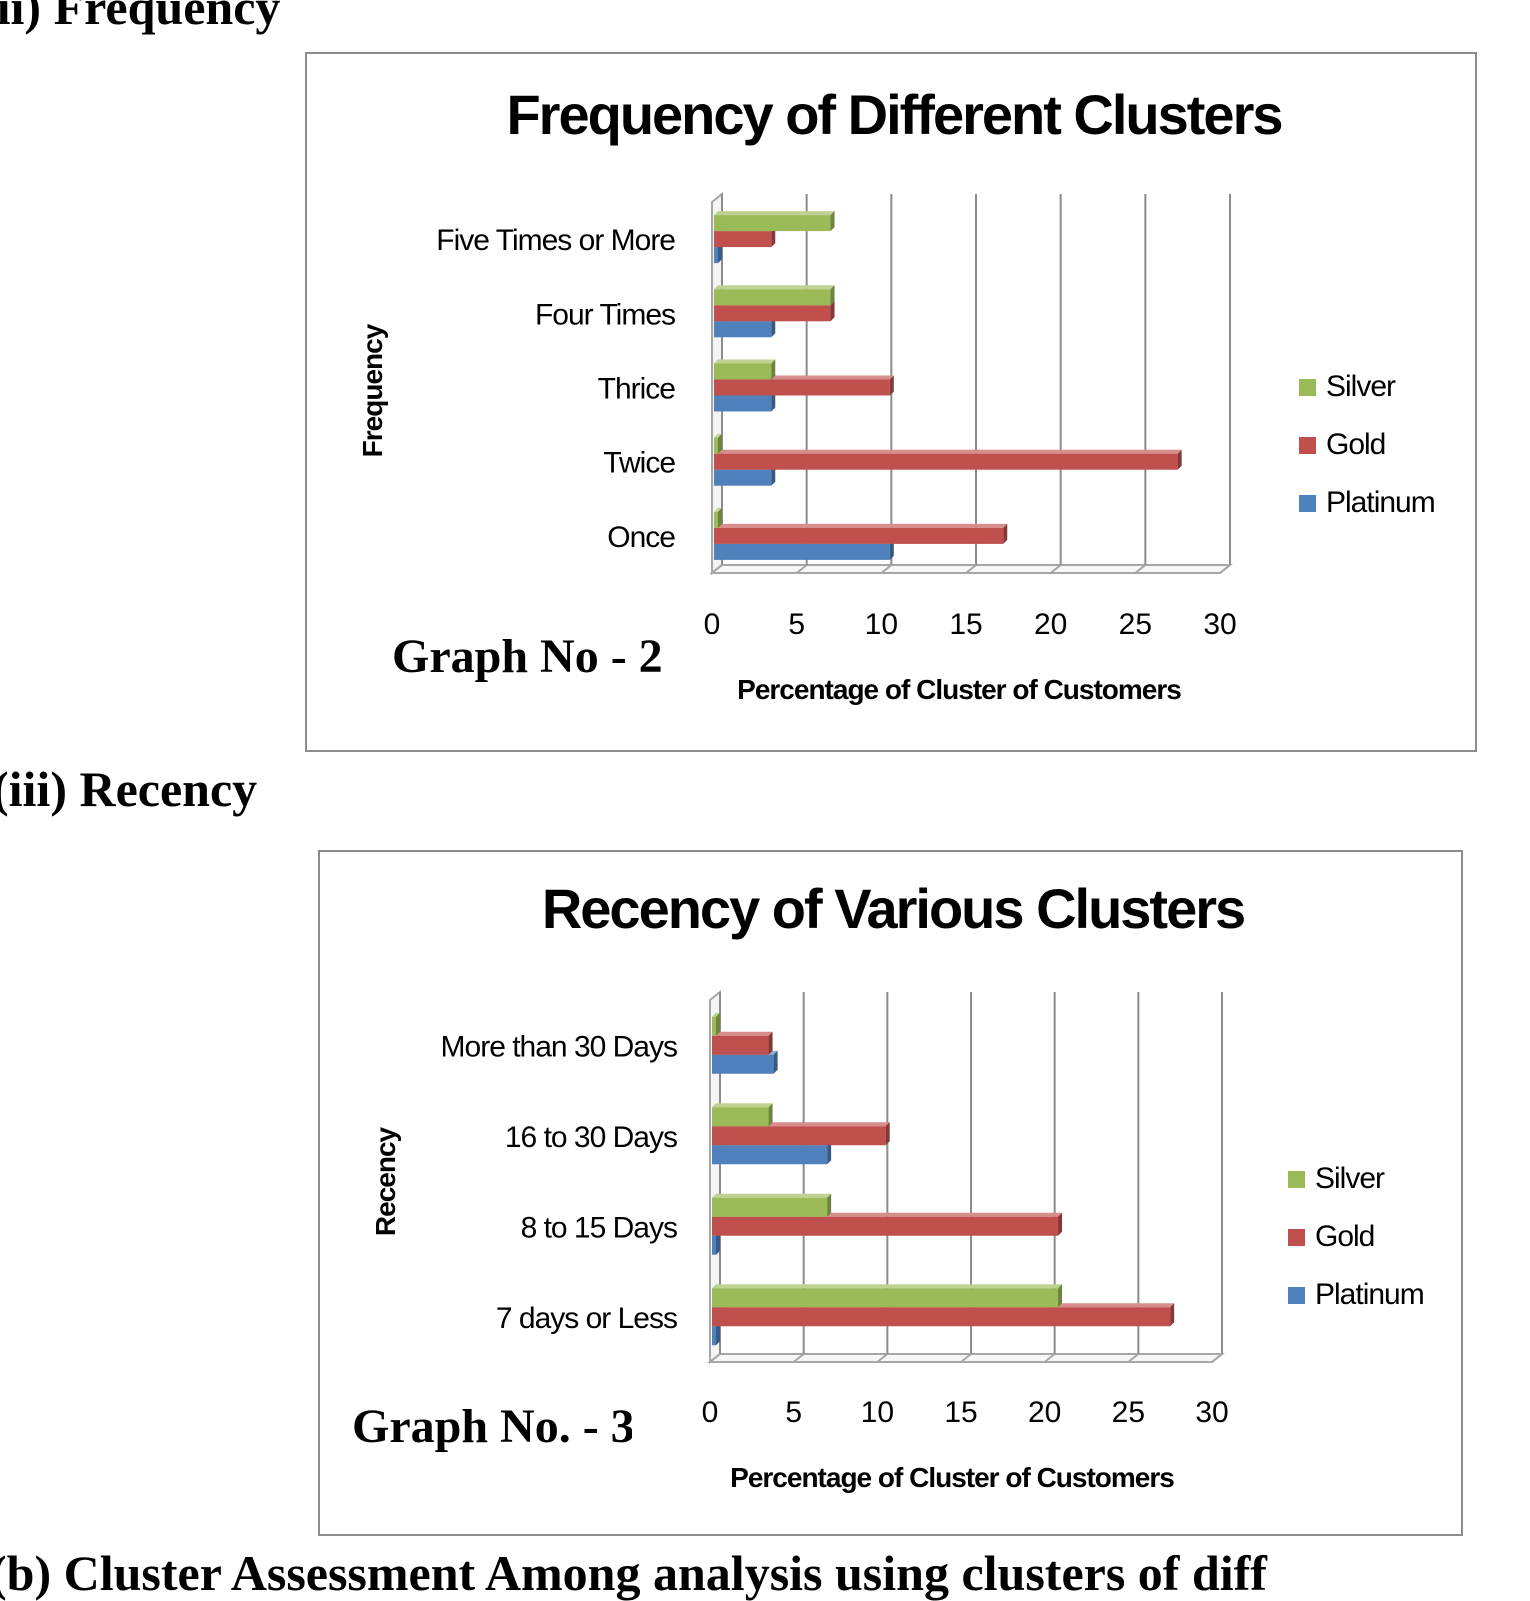 This screenshot has width=1530, height=1601. I want to click on graph-number-label: Graph No. - 3, so click(492, 1426).